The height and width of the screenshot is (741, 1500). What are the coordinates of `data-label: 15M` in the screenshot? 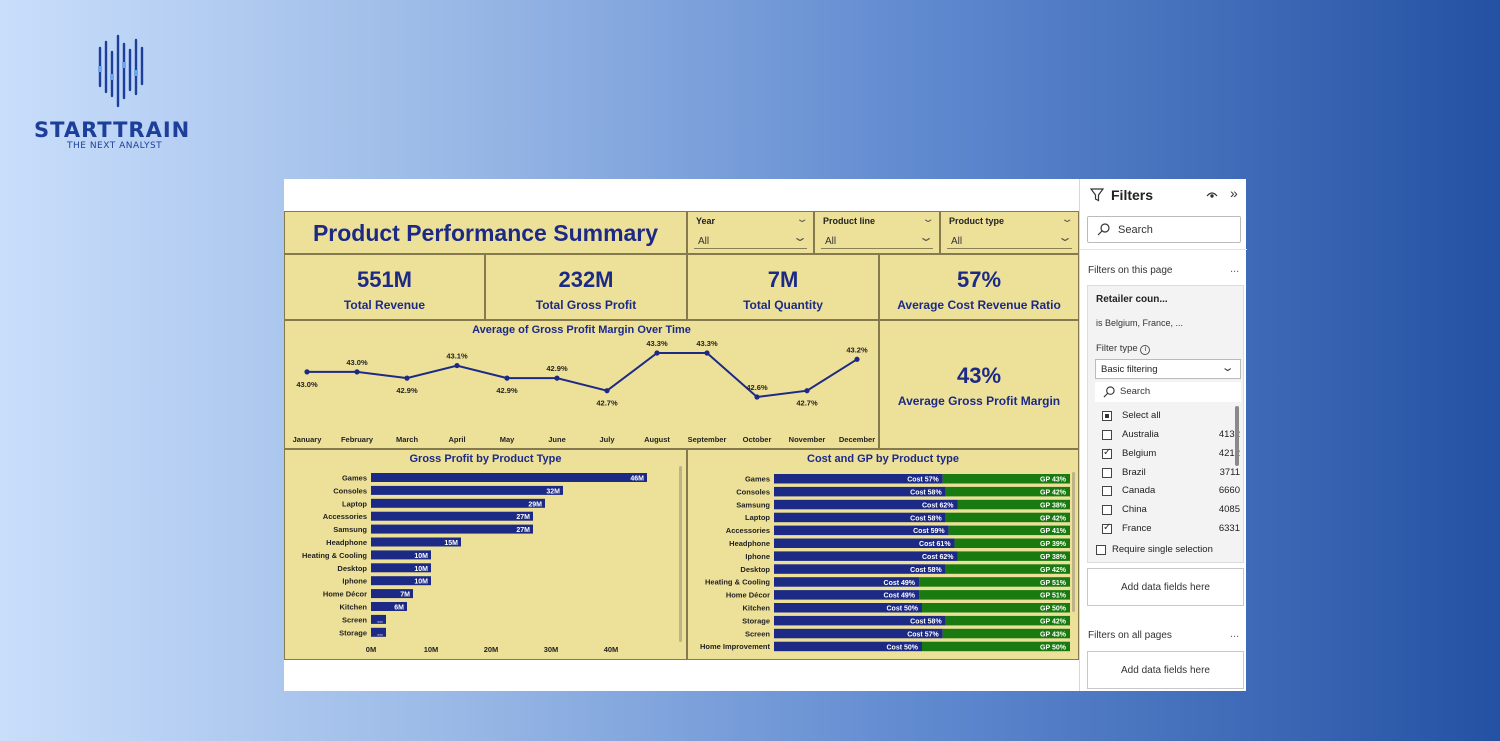 It's located at (451, 543).